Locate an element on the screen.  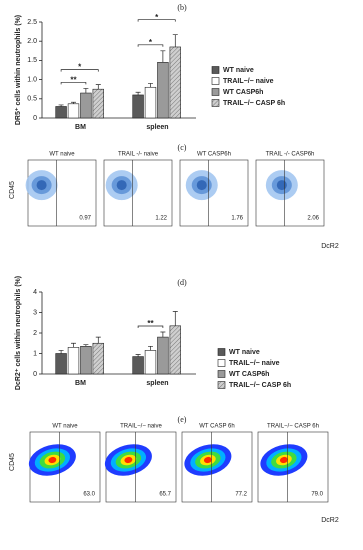
y-tick-label: 2 is located at coordinates (35, 333).